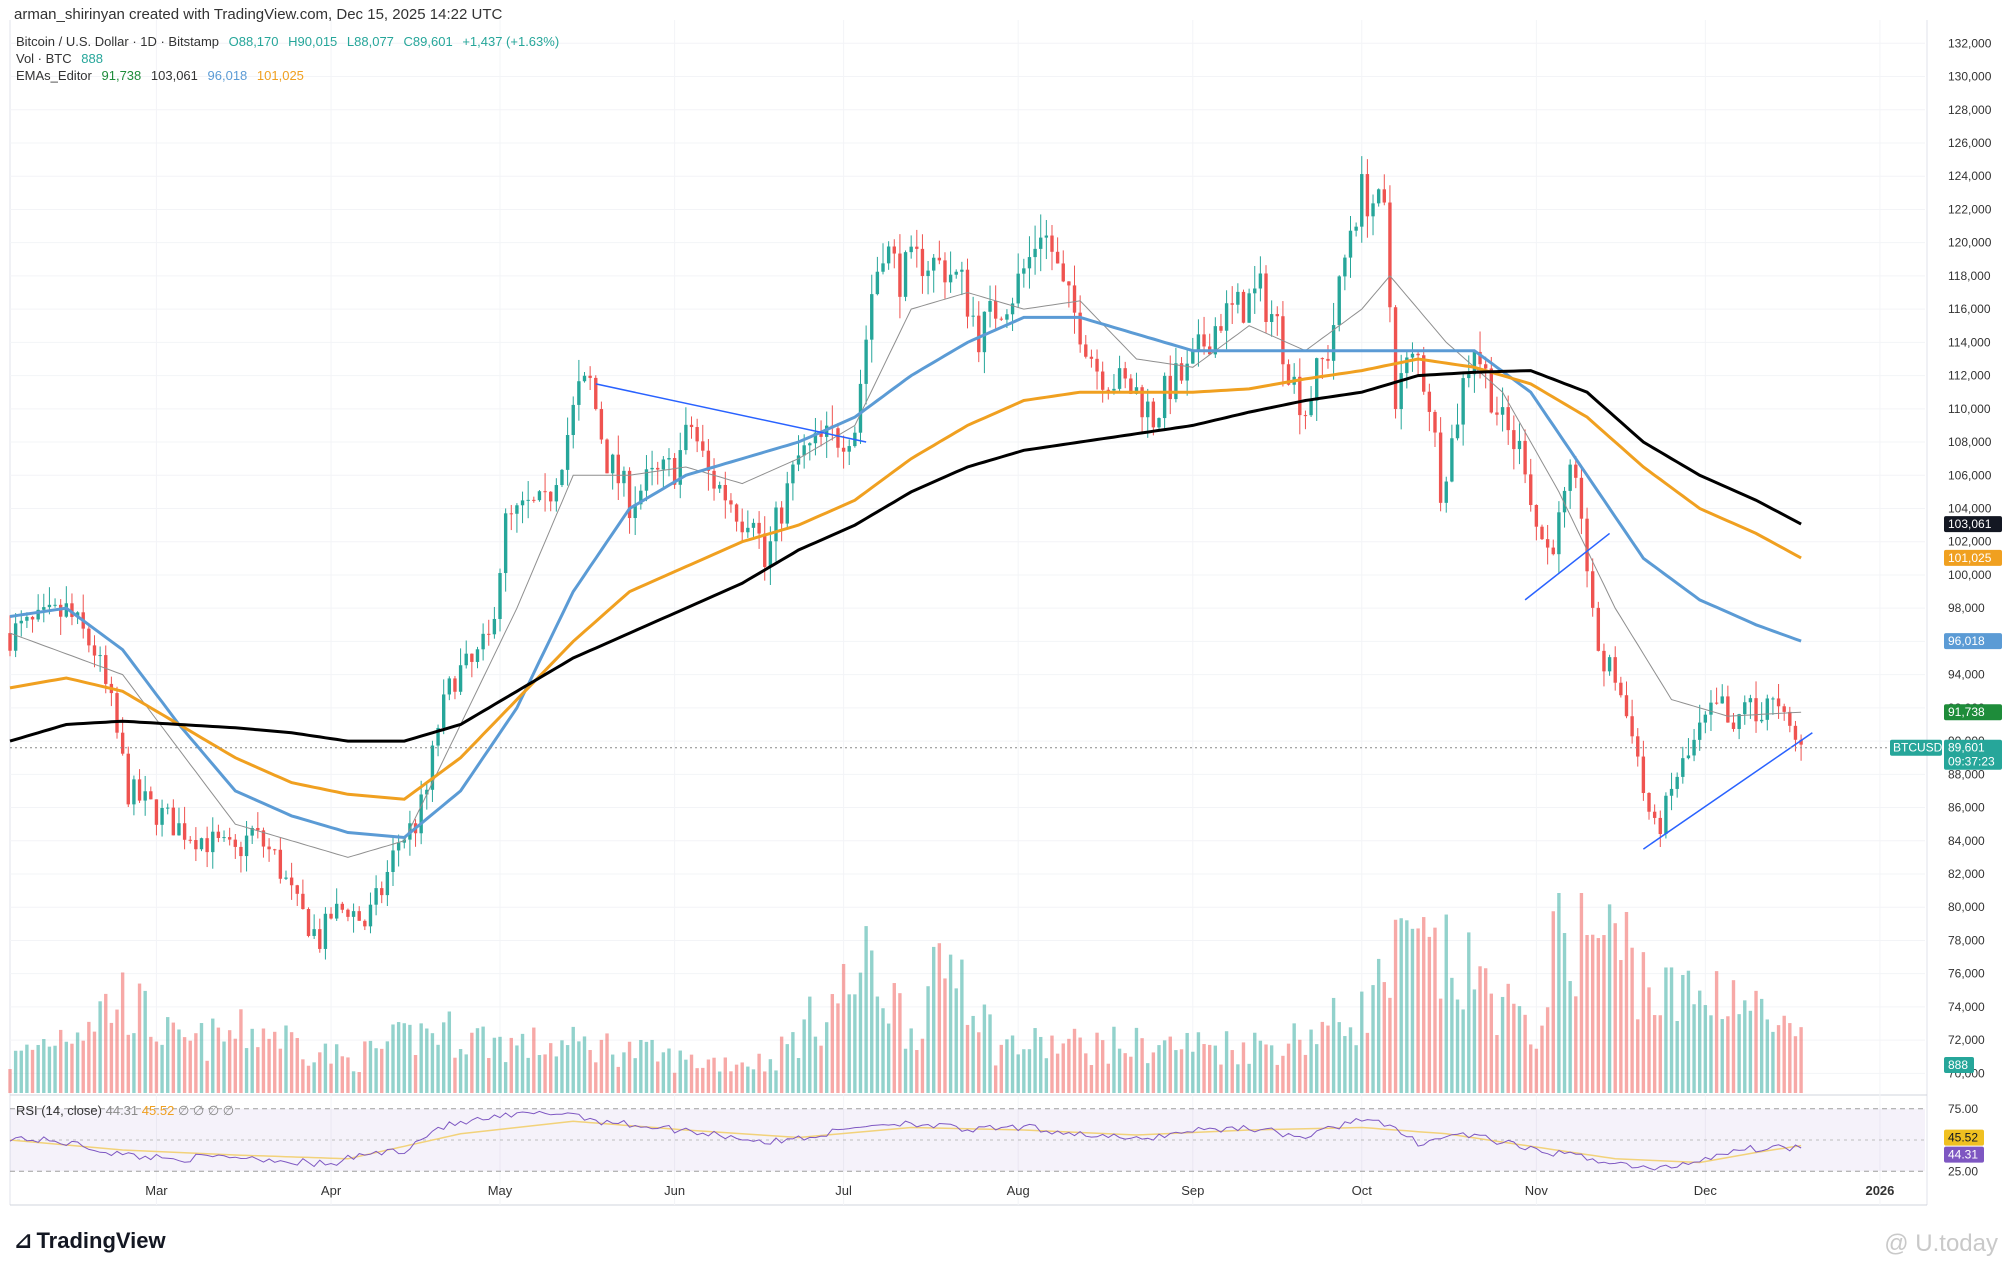  I want to click on time-tick-label: Apr, so click(331, 1190).